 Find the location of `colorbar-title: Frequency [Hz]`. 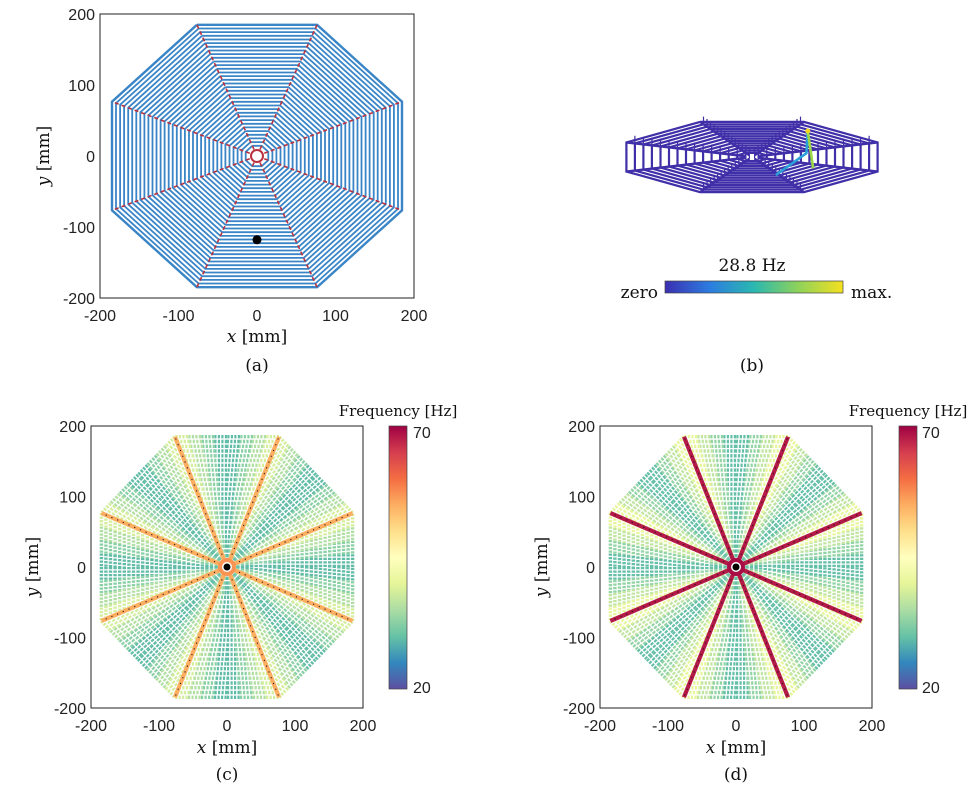

colorbar-title: Frequency [Hz] is located at coordinates (908, 411).